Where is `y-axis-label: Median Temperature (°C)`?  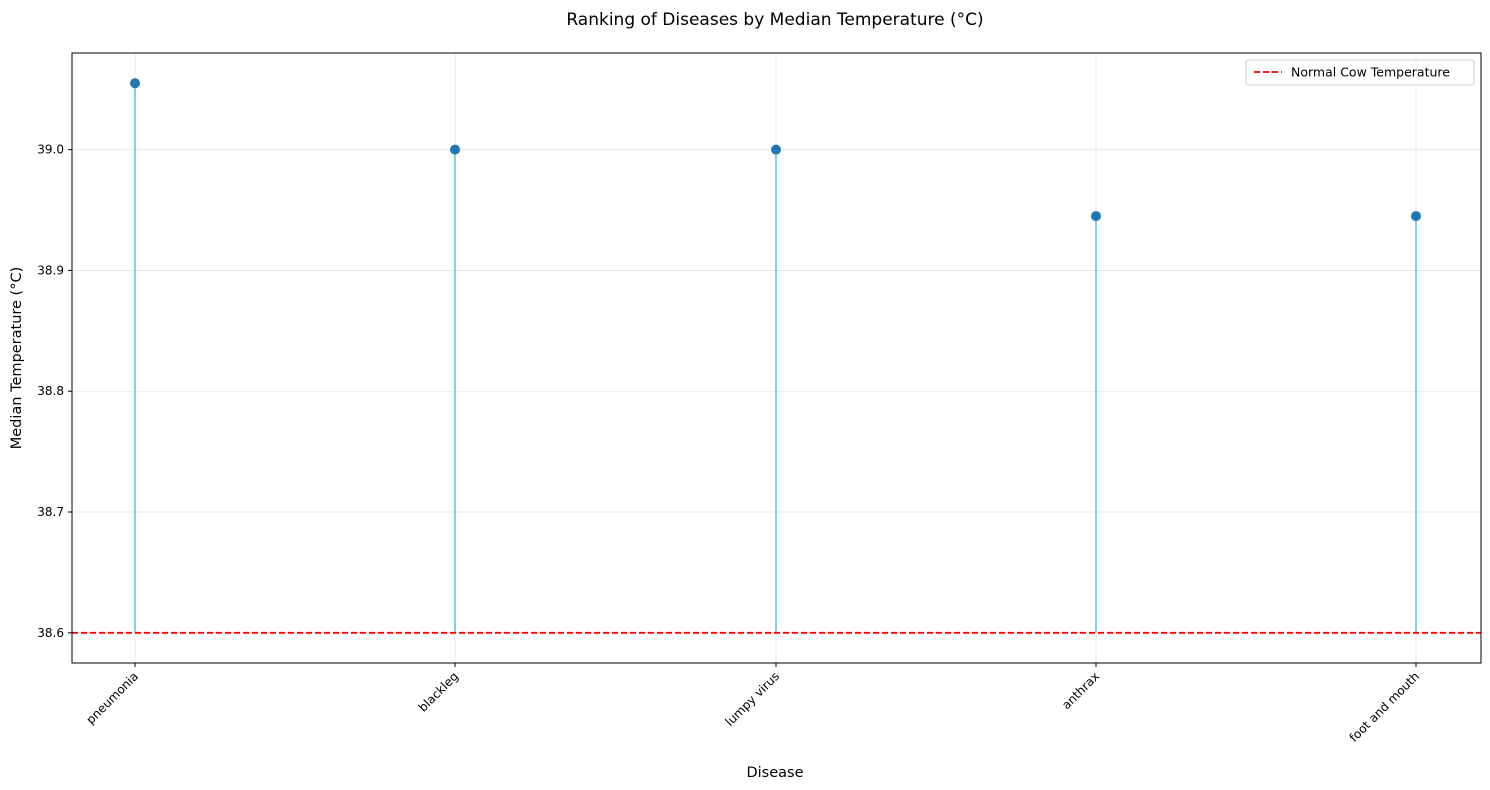 y-axis-label: Median Temperature (°C) is located at coordinates (17, 358).